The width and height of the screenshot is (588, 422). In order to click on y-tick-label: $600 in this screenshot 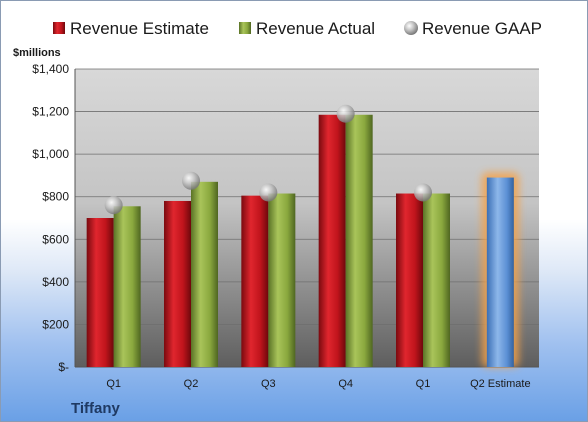, I will do `click(55, 239)`.